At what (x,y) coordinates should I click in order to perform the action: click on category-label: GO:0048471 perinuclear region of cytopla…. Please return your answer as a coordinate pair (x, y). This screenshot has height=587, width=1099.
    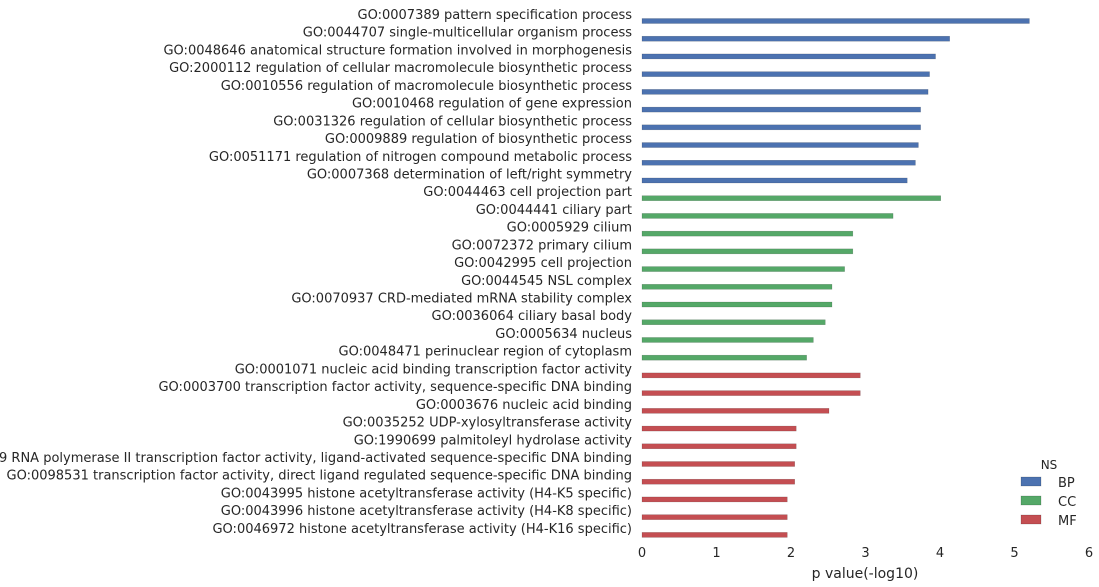
    Looking at the image, I should click on (485, 352).